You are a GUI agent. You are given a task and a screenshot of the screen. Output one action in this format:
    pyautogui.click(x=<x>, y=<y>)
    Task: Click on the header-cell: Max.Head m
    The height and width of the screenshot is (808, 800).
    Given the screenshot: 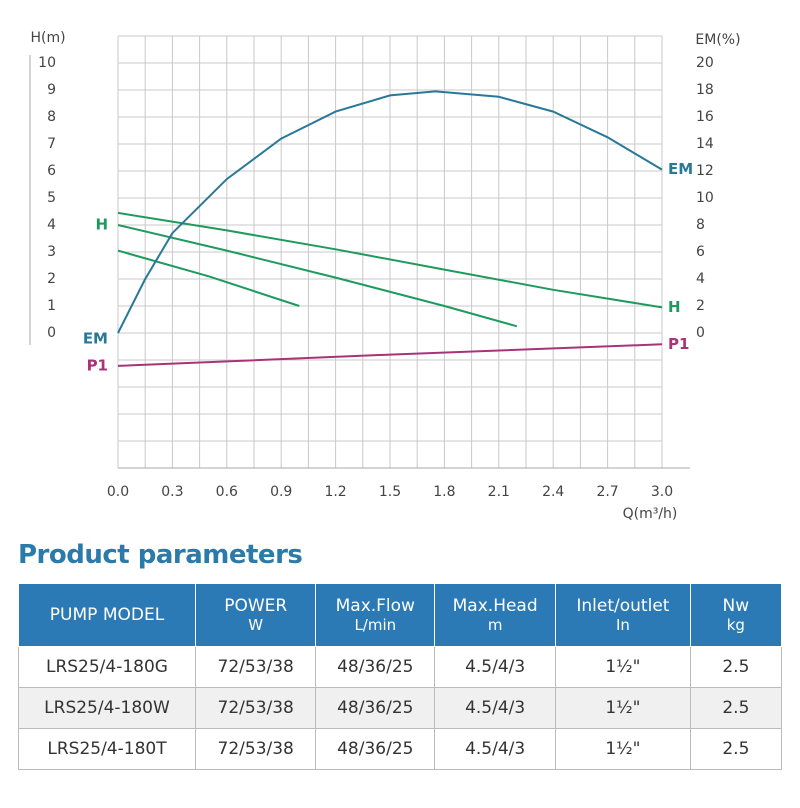 What is the action you would take?
    pyautogui.click(x=495, y=615)
    